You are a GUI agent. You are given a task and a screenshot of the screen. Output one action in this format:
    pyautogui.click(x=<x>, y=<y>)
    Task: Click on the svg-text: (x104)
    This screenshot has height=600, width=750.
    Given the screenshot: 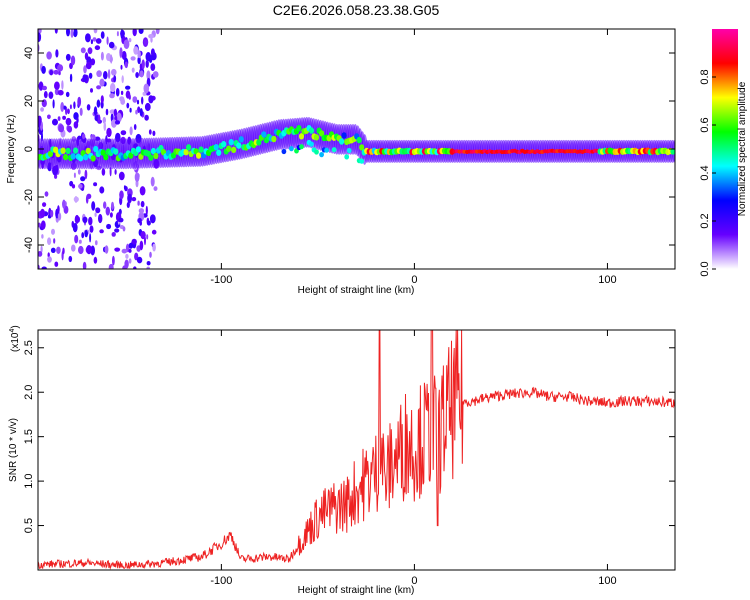 What is the action you would take?
    pyautogui.click(x=15, y=338)
    